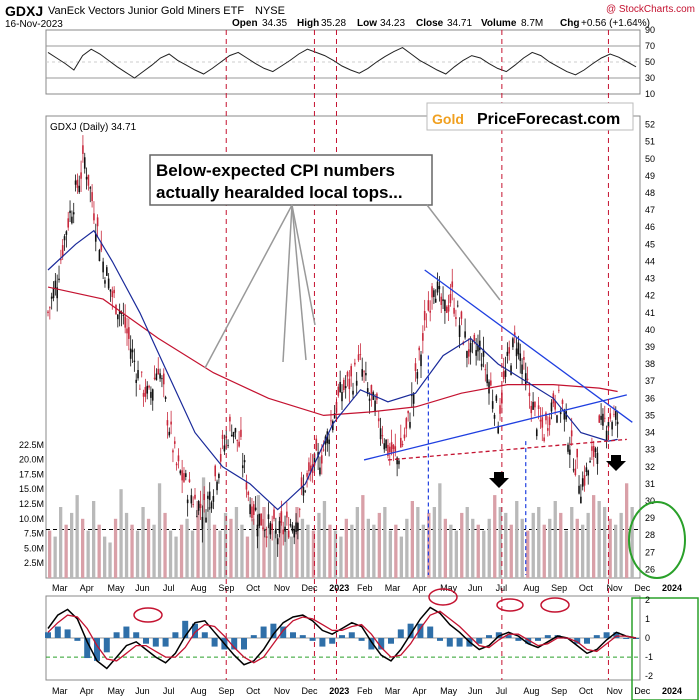 Image resolution: width=700 pixels, height=700 pixels. I want to click on macd-highlight-ellipse, so click(510, 605).